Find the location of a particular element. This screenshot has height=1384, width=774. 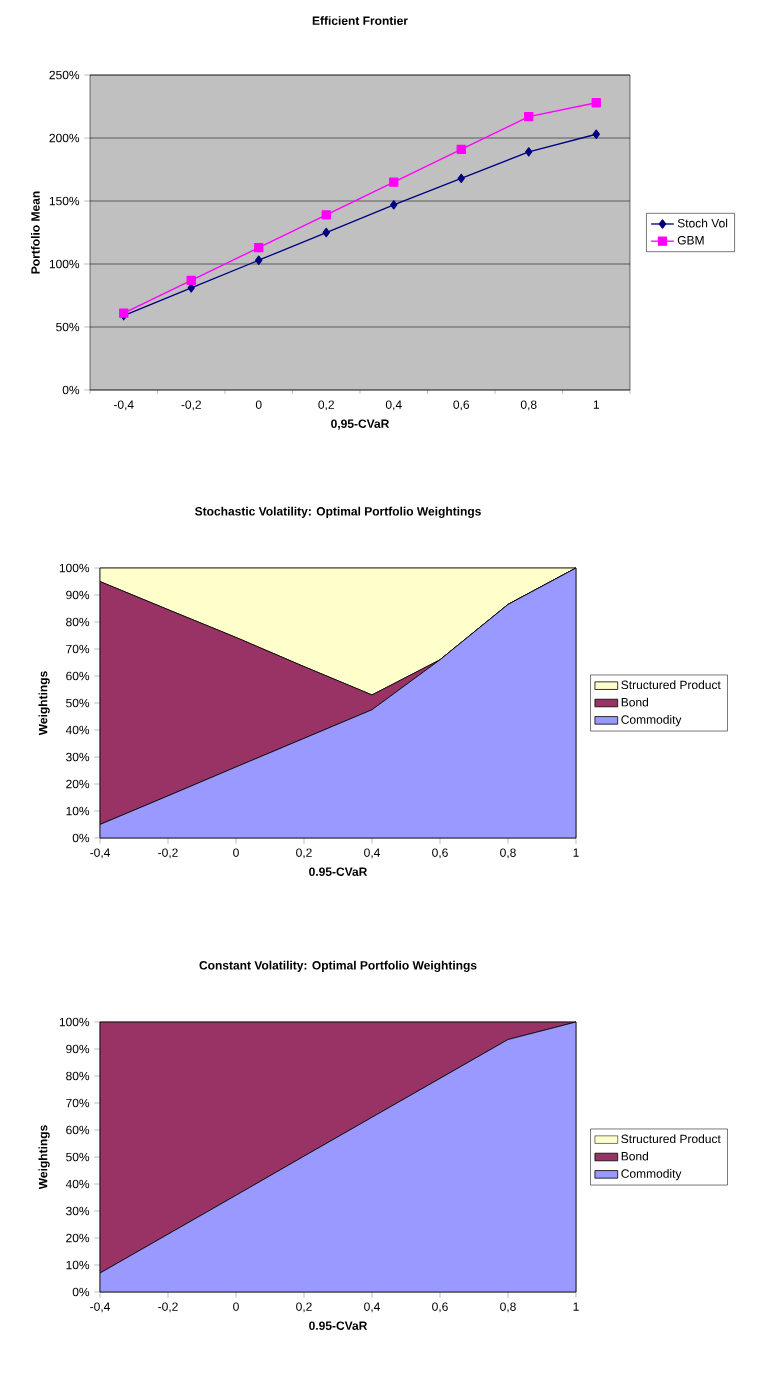

chart-title: Efficient Frontier is located at coordinates (360, 20).